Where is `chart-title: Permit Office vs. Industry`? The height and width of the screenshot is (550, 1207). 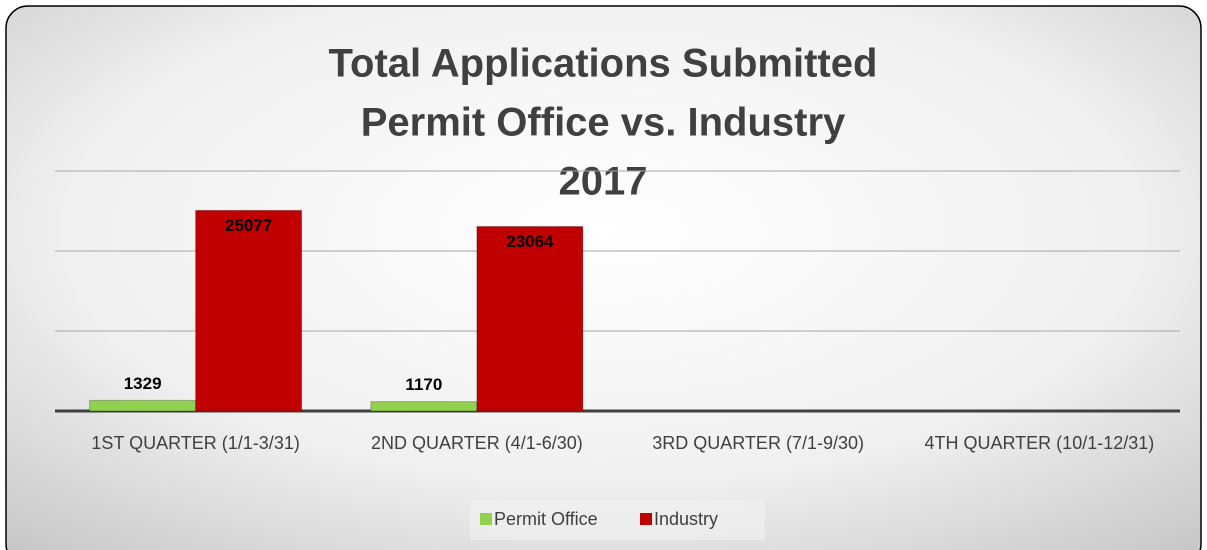 chart-title: Permit Office vs. Industry is located at coordinates (603, 123).